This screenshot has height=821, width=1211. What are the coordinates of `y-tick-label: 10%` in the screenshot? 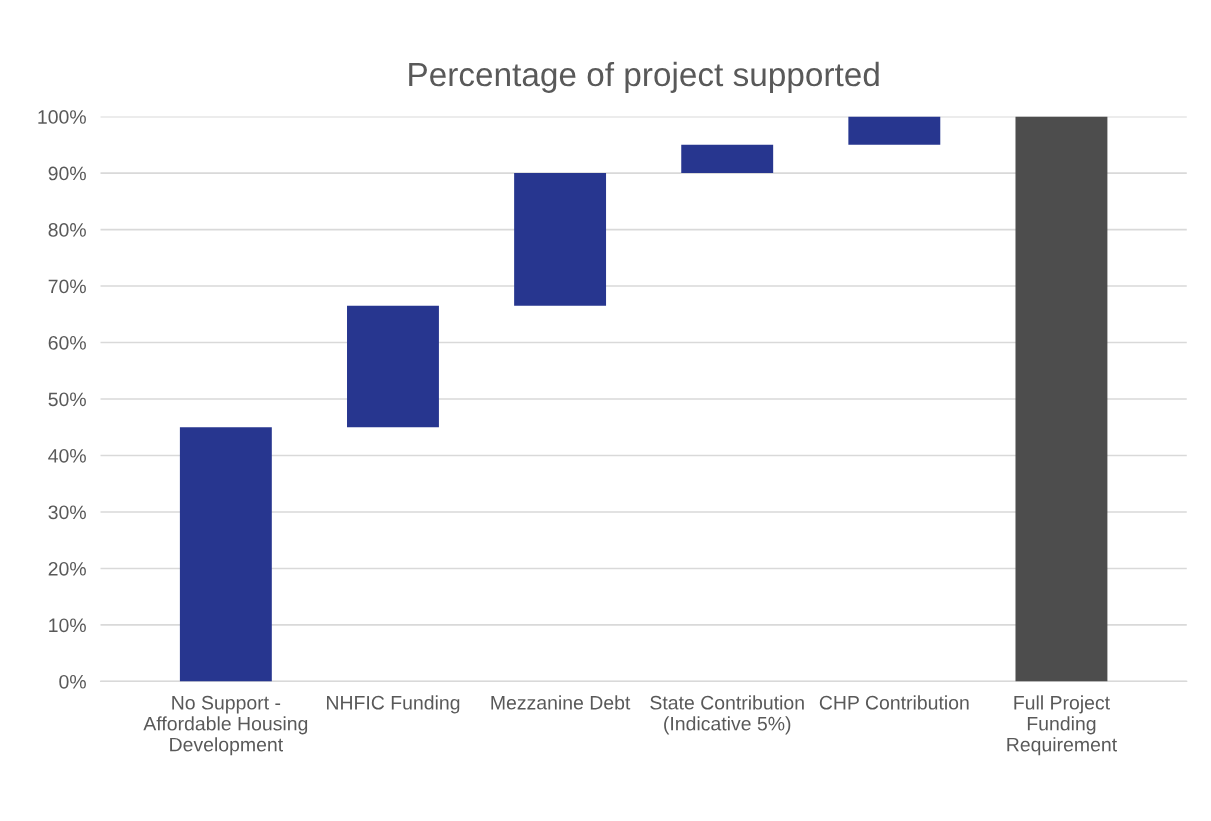 It's located at (67, 625).